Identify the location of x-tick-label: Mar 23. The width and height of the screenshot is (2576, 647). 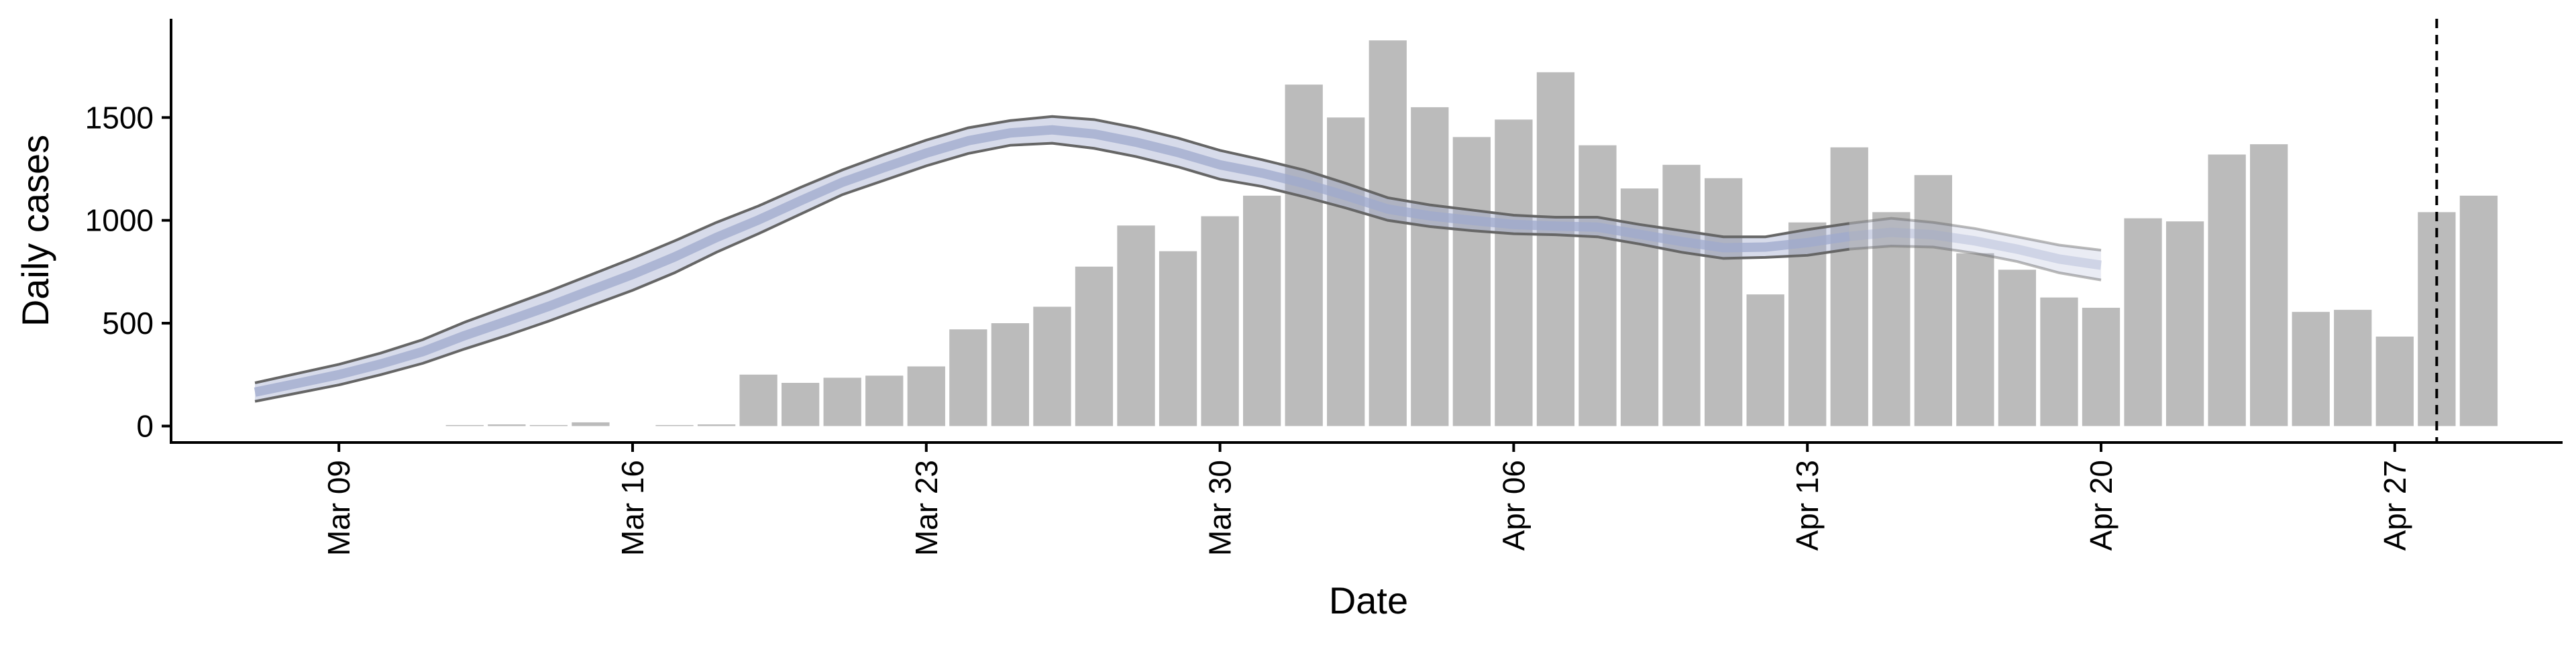
(926, 508).